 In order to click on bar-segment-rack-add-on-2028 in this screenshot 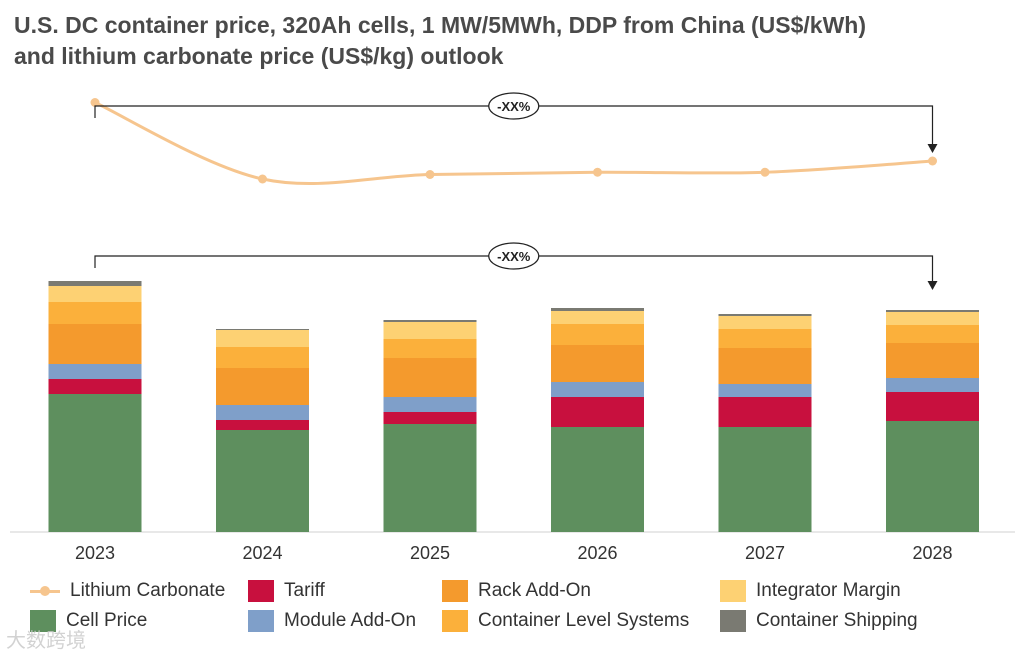, I will do `click(932, 360)`.